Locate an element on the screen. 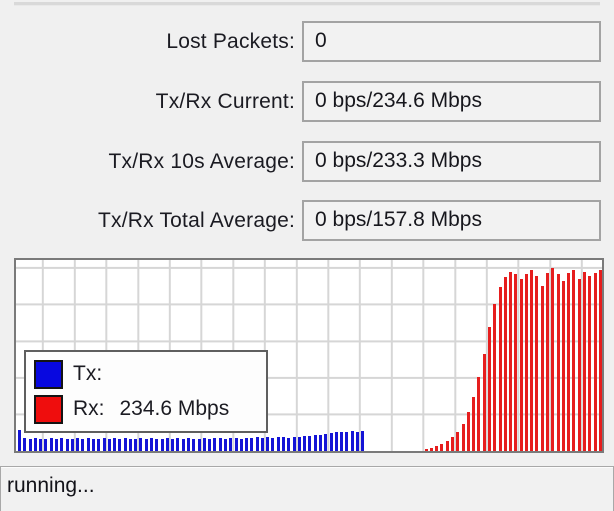 The height and width of the screenshot is (511, 614). lost-packets-label: Lost Packets: is located at coordinates (230, 41).